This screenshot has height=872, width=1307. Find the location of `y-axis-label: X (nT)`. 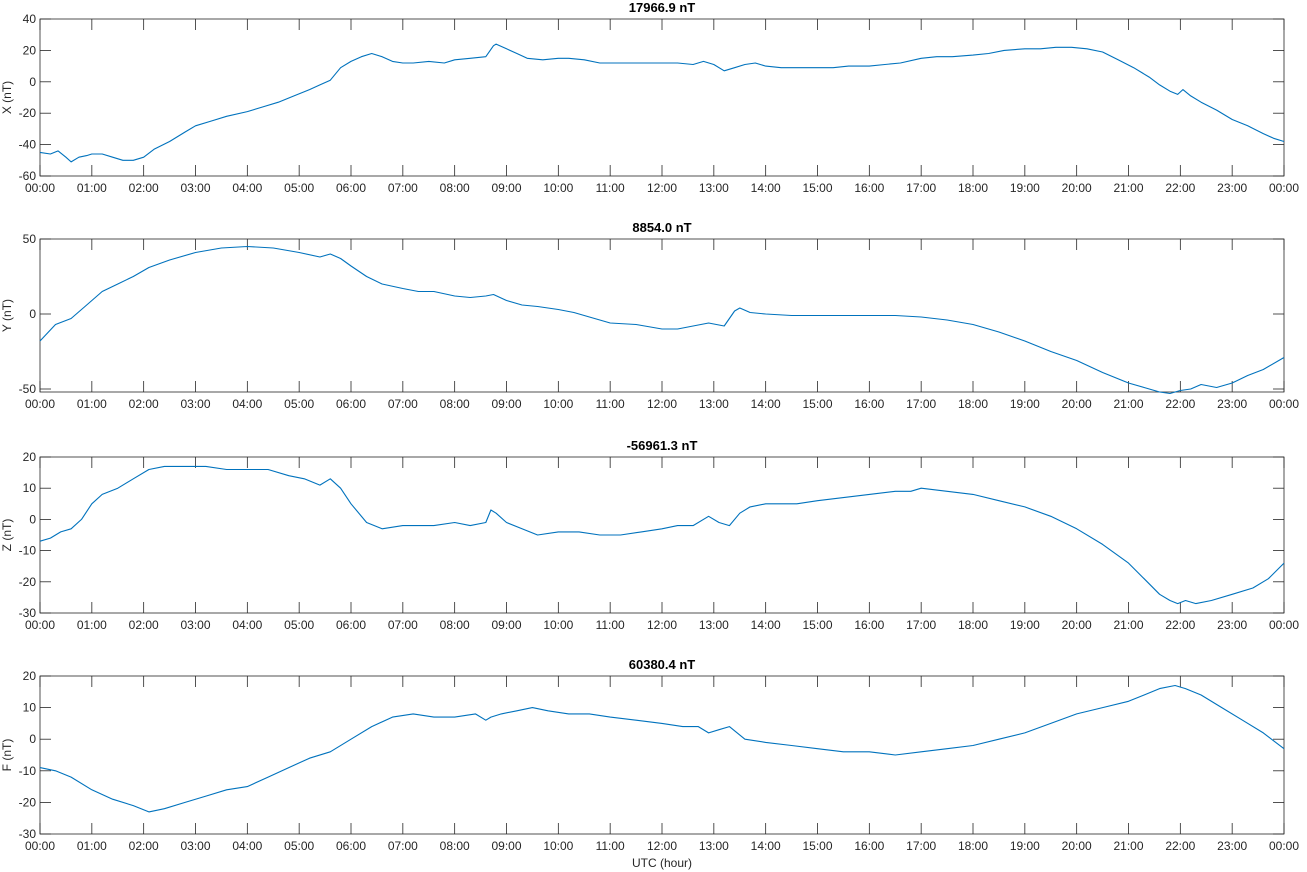

y-axis-label: X (nT) is located at coordinates (7, 97).